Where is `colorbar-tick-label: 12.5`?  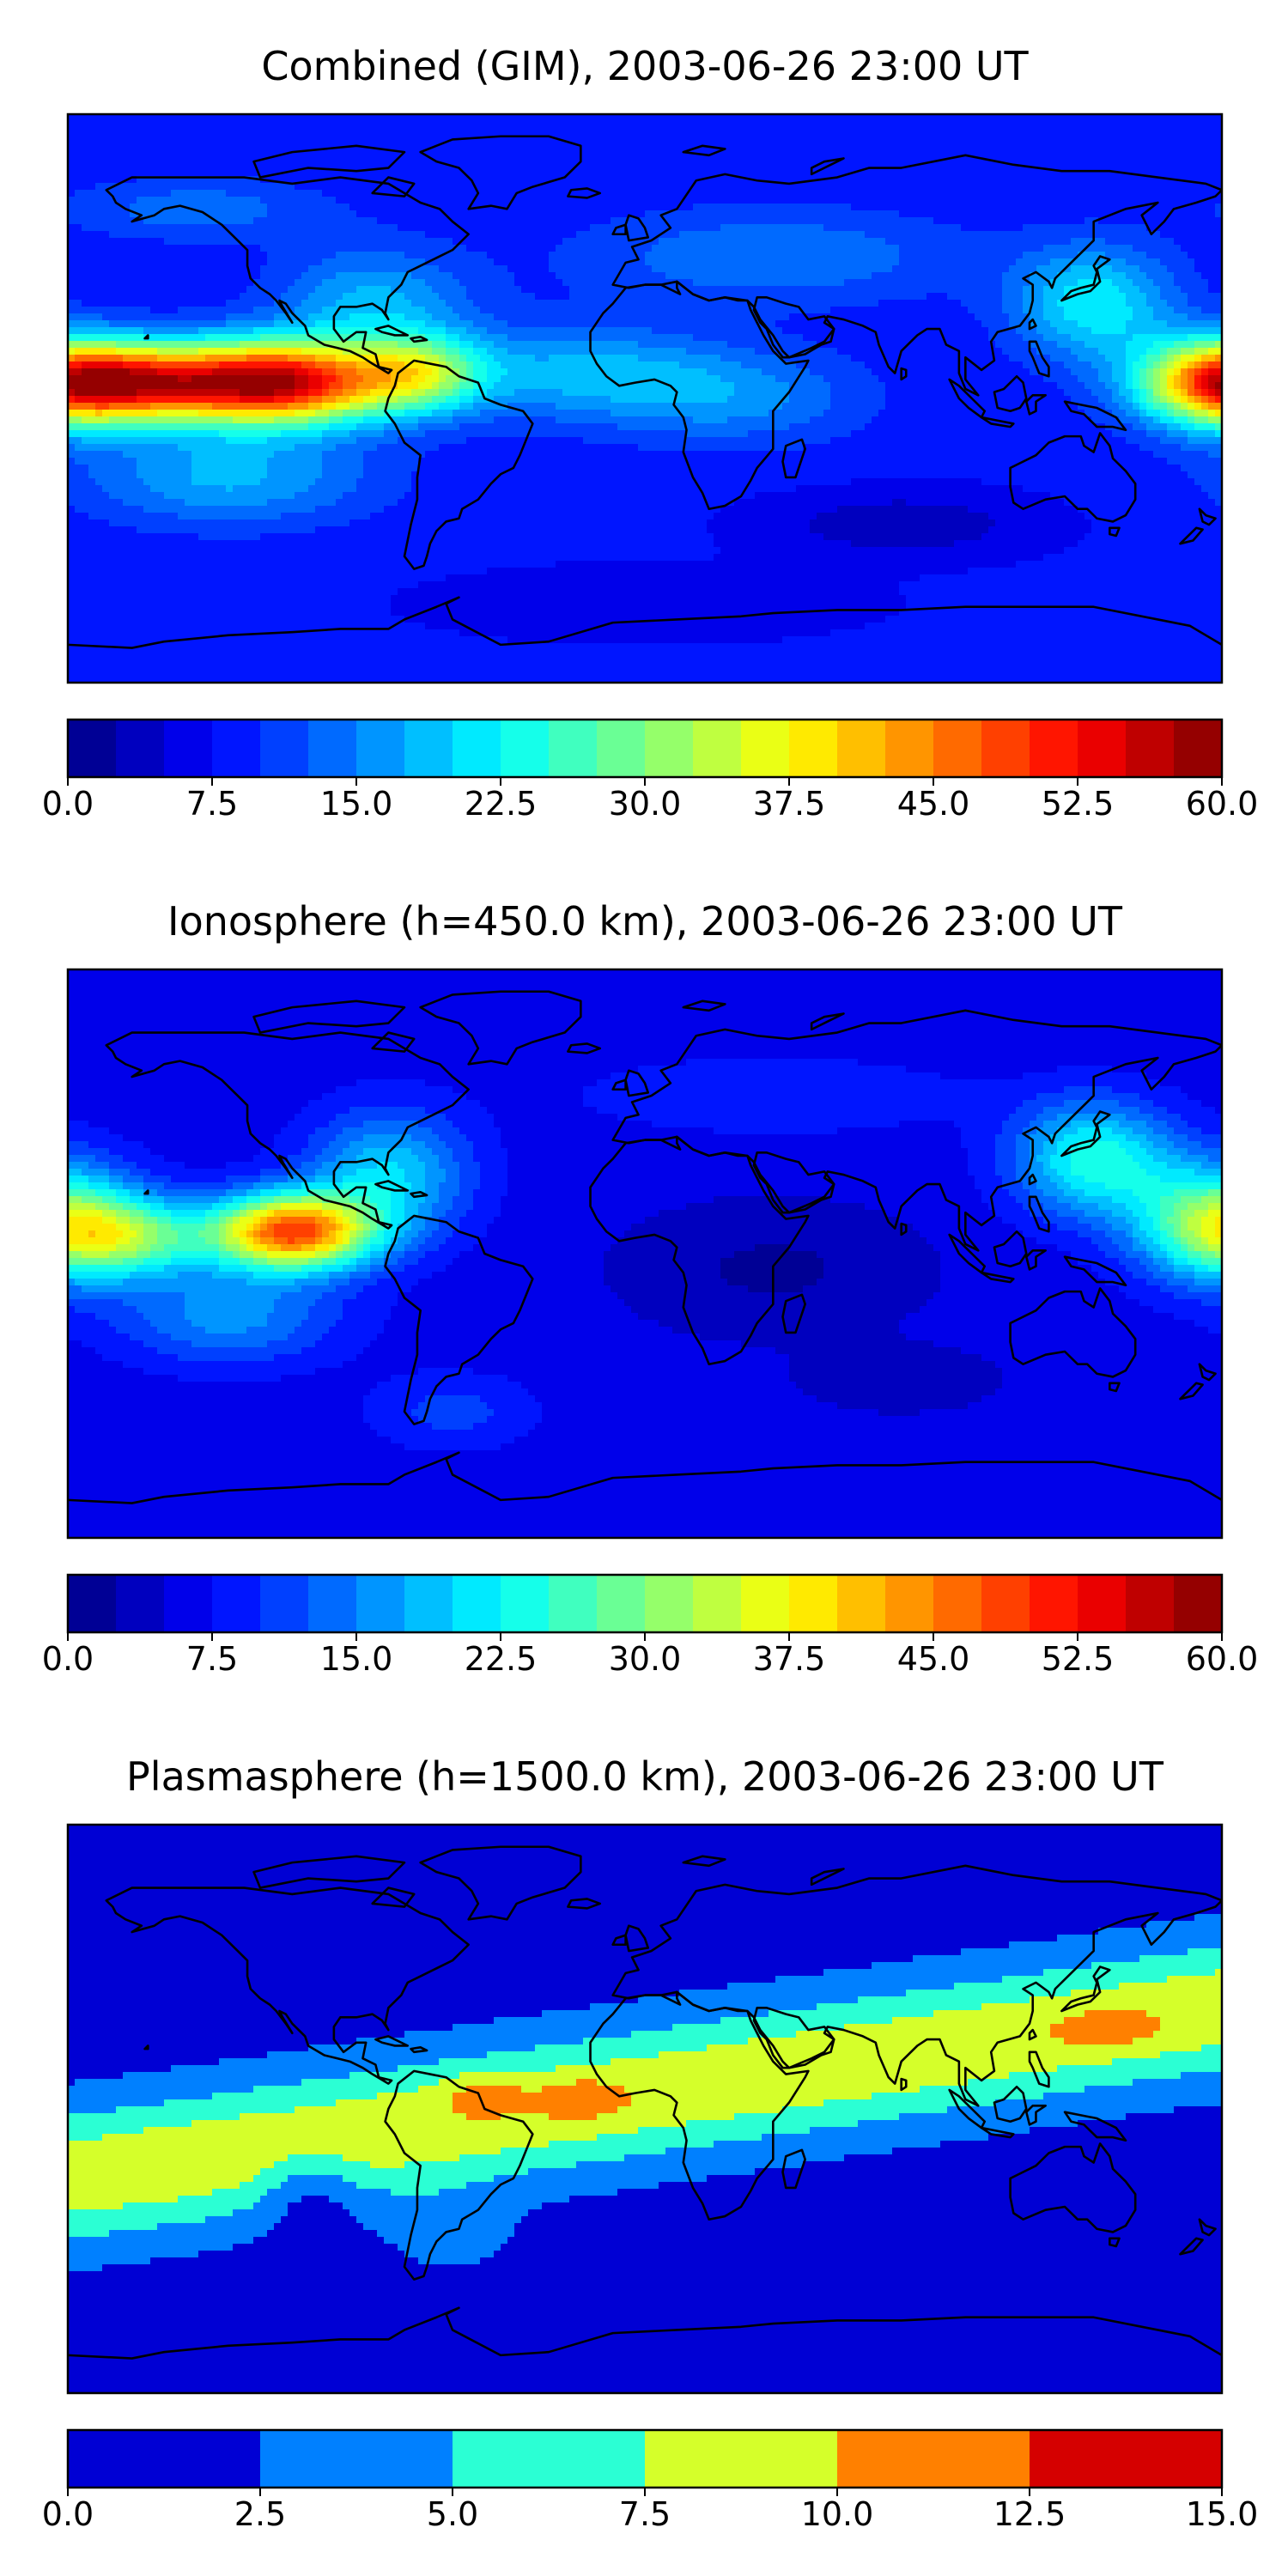 colorbar-tick-label: 12.5 is located at coordinates (1030, 2514).